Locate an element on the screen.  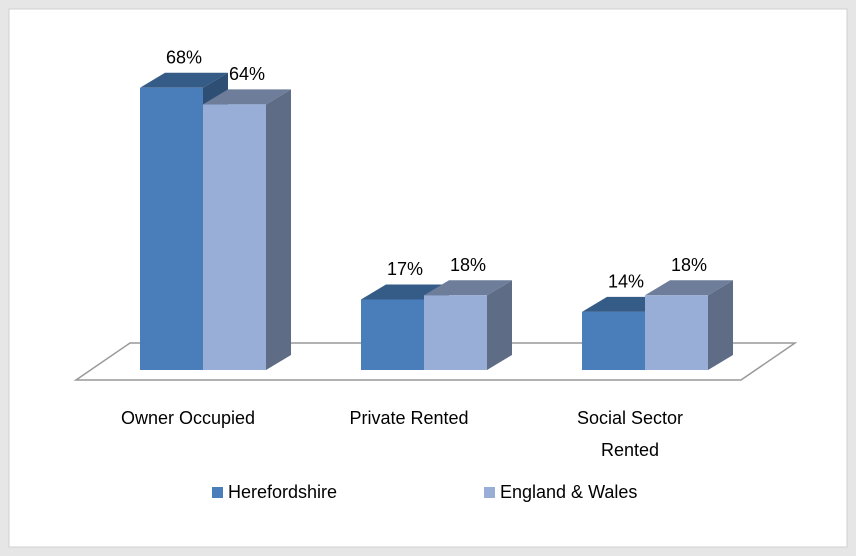
value-label: 14% is located at coordinates (626, 282).